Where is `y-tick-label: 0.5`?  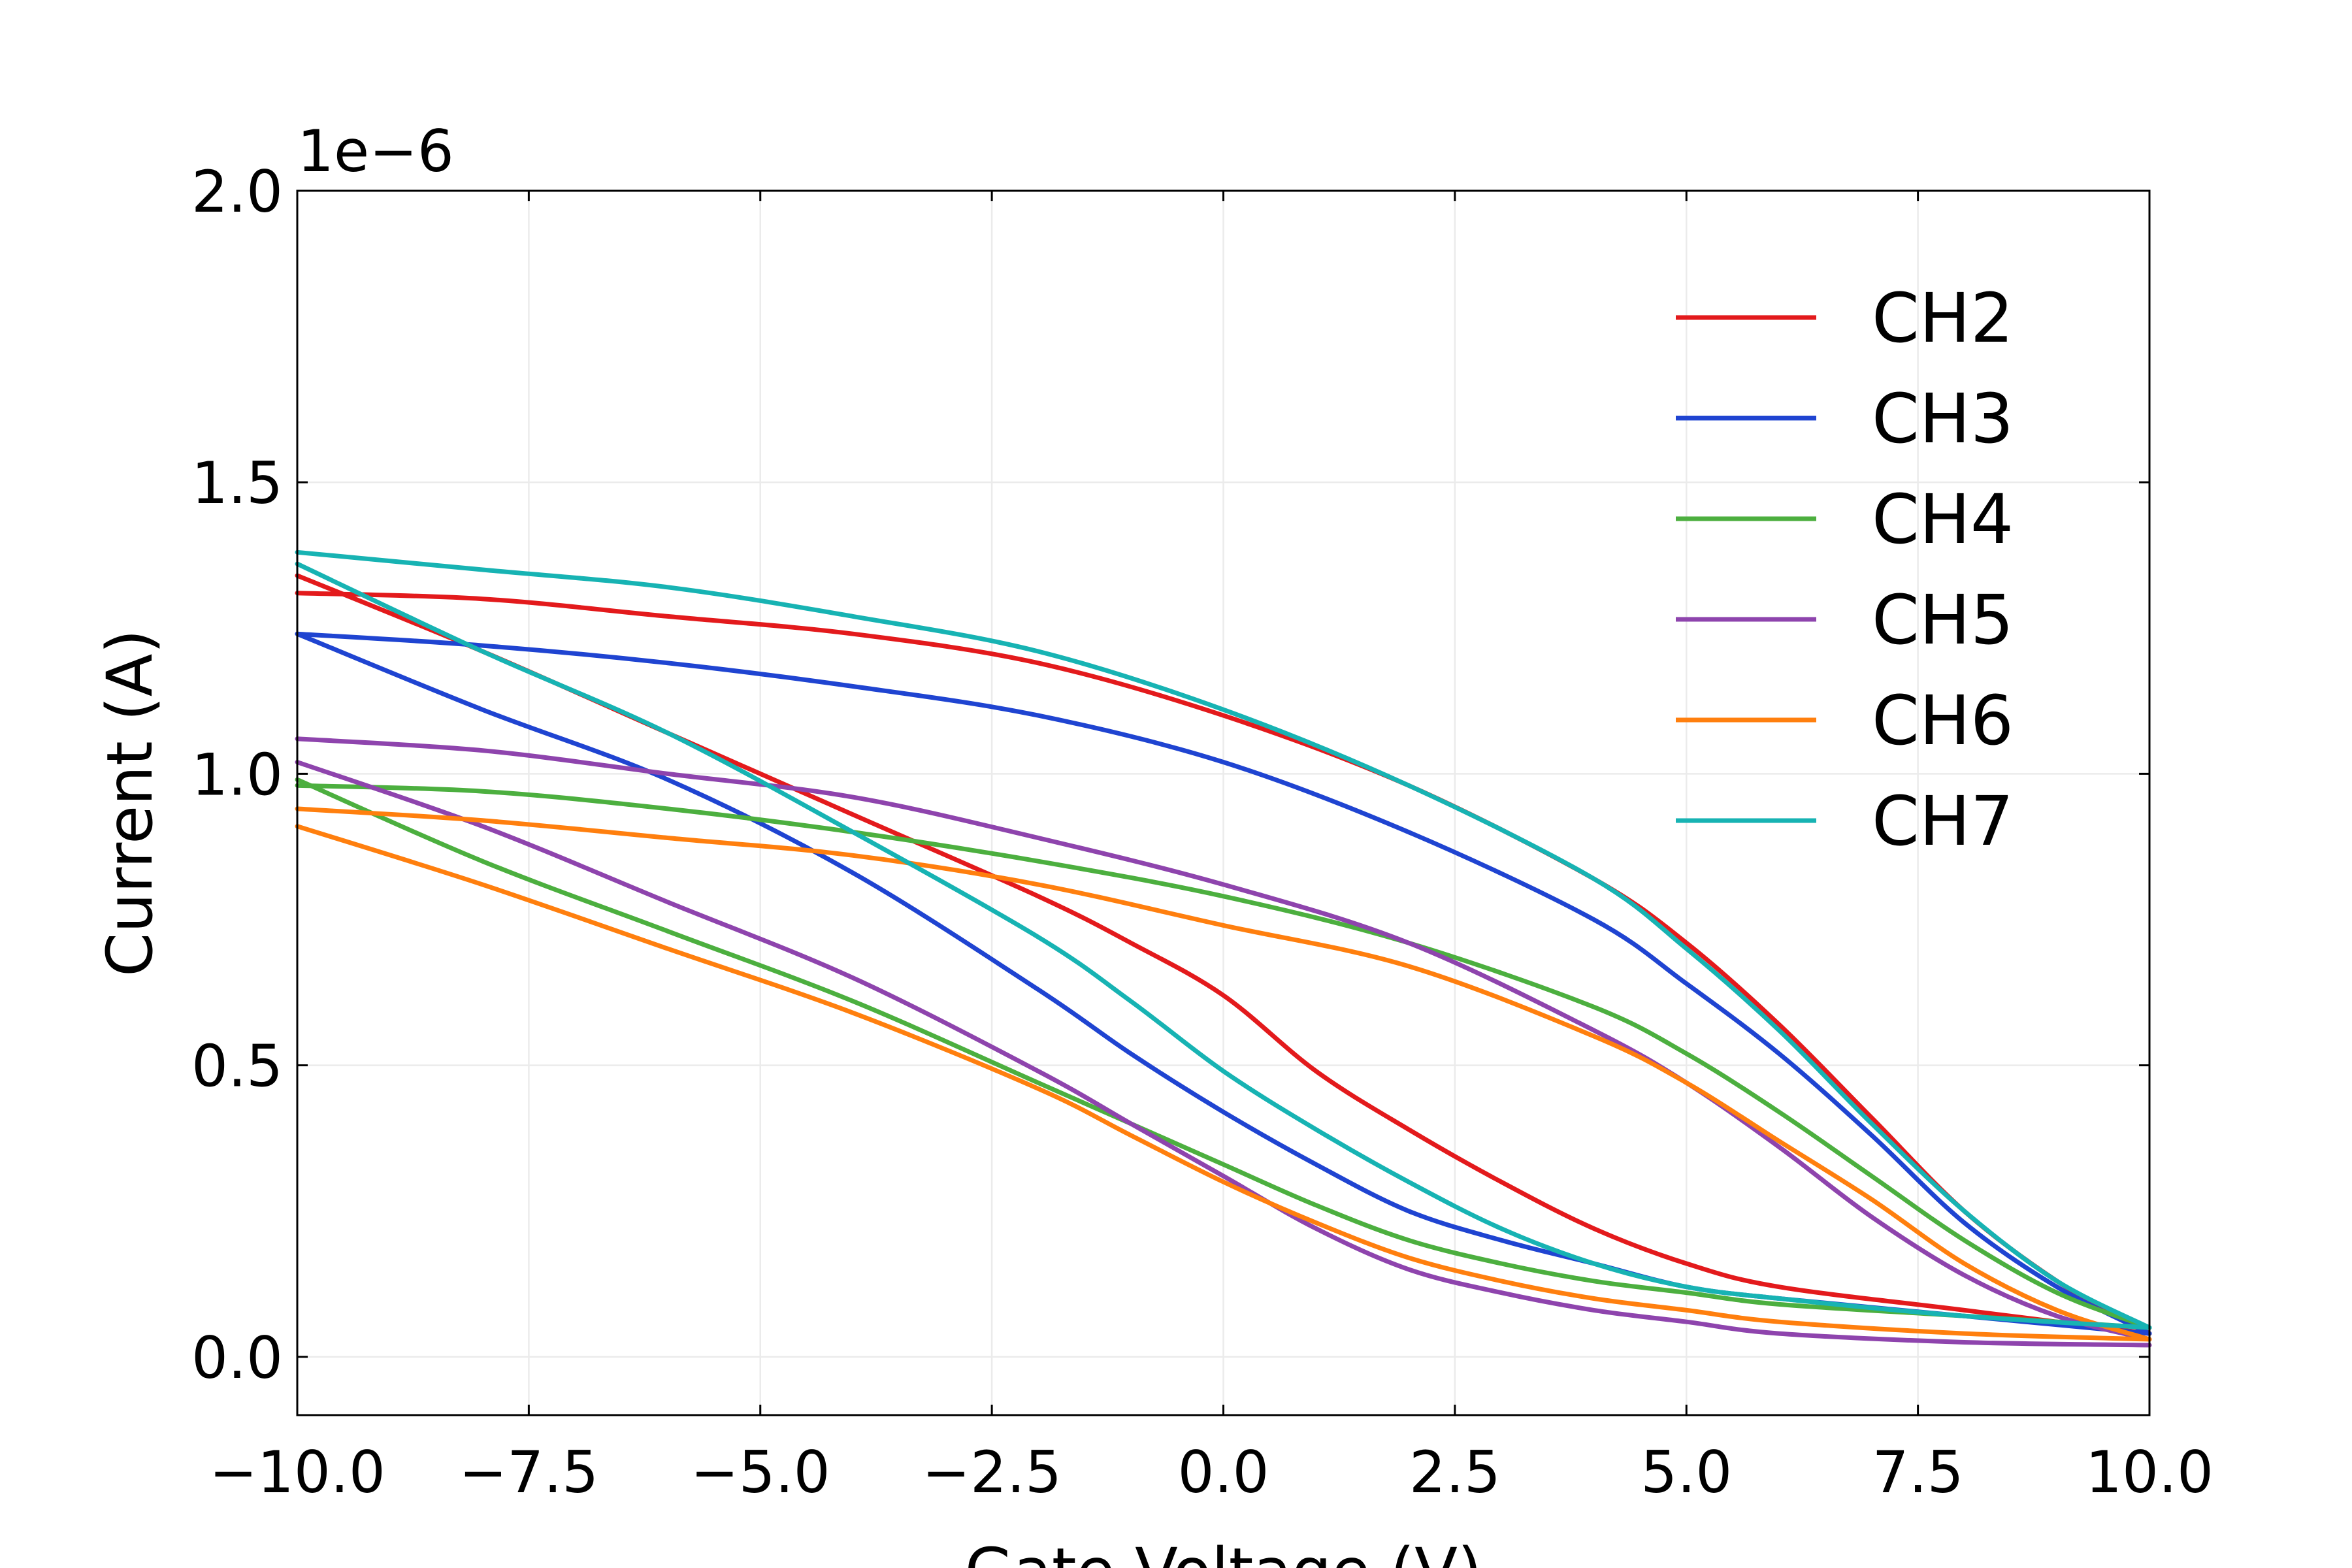
y-tick-label: 0.5 is located at coordinates (237, 1066).